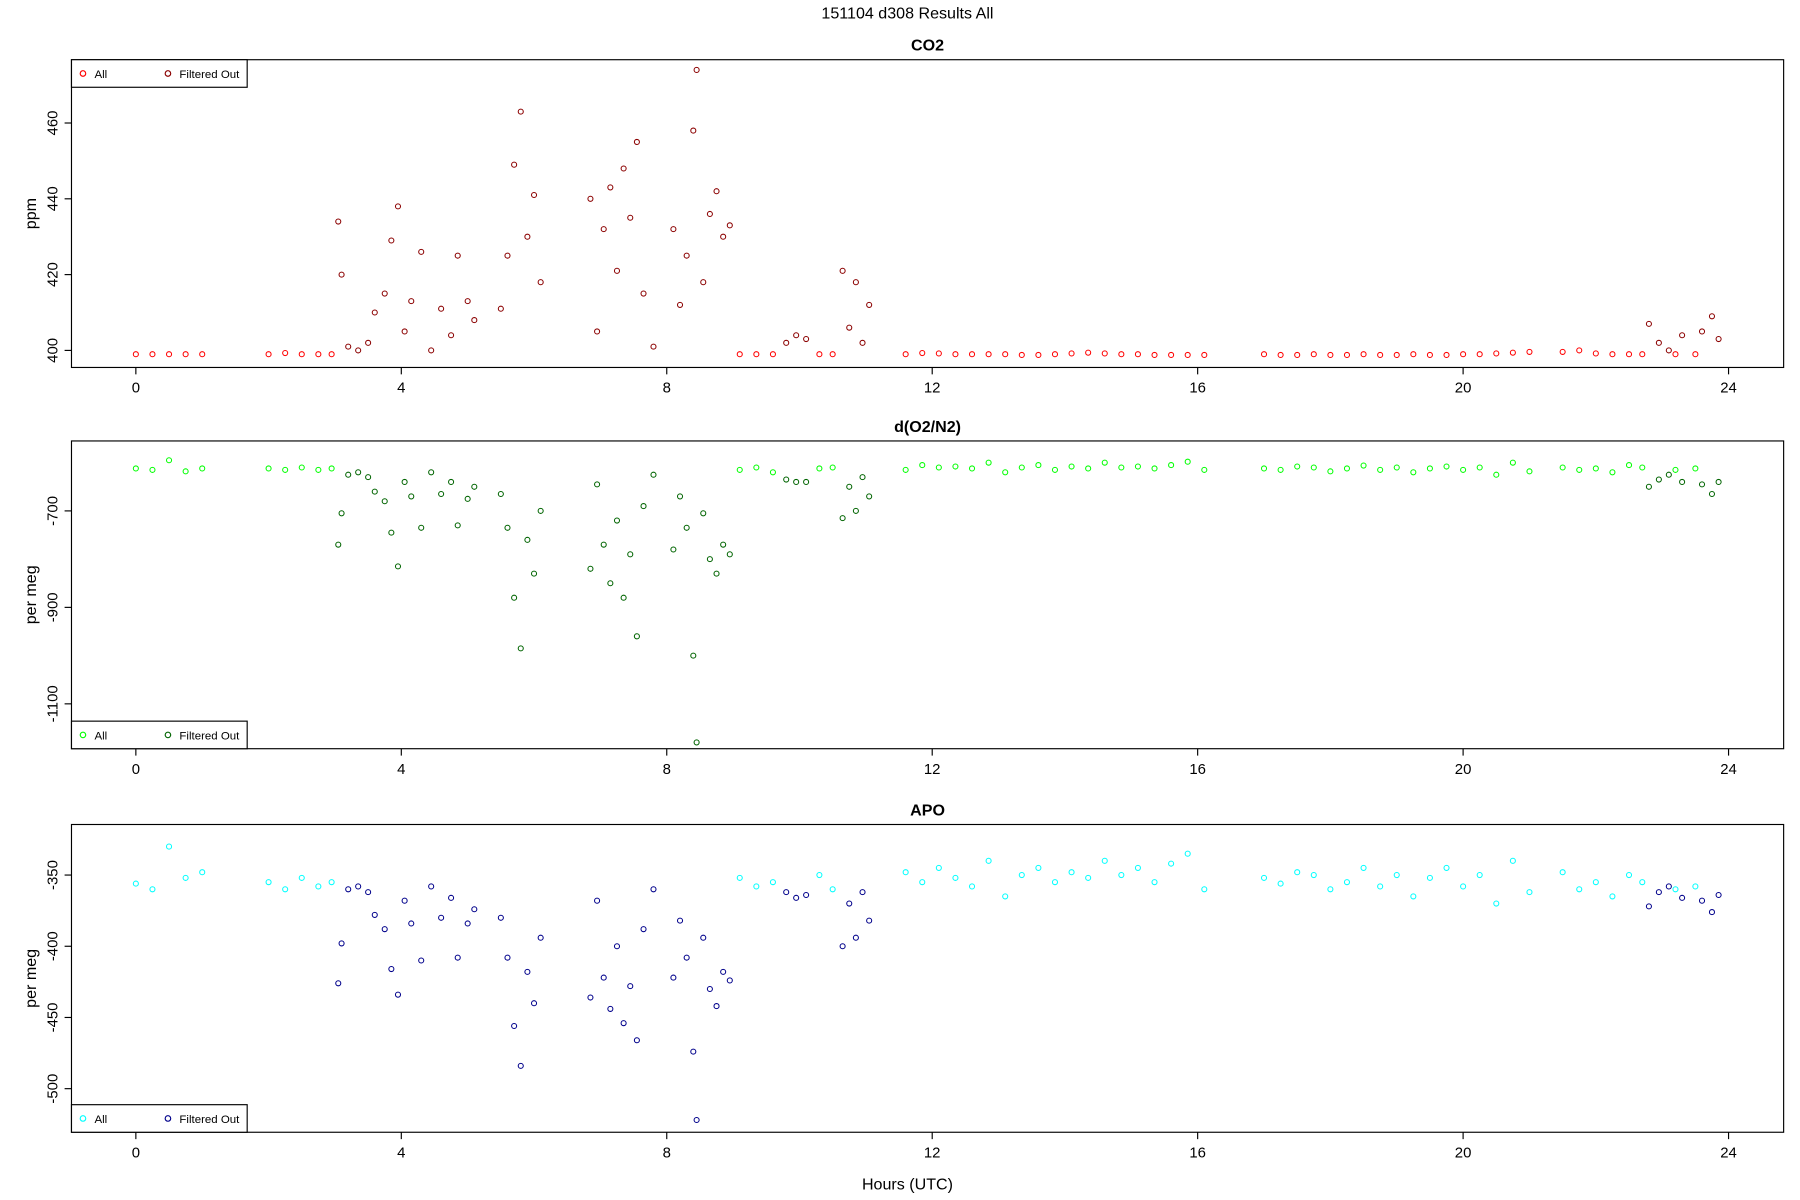  What do you see at coordinates (159, 735) in the screenshot?
I see `legend-box` at bounding box center [159, 735].